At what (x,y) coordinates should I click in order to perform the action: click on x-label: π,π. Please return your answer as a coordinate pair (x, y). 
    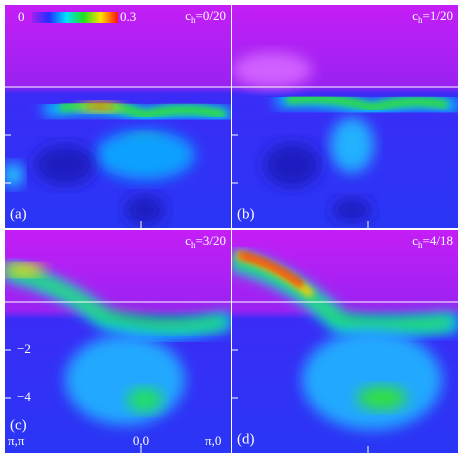
    Looking at the image, I should click on (16, 440).